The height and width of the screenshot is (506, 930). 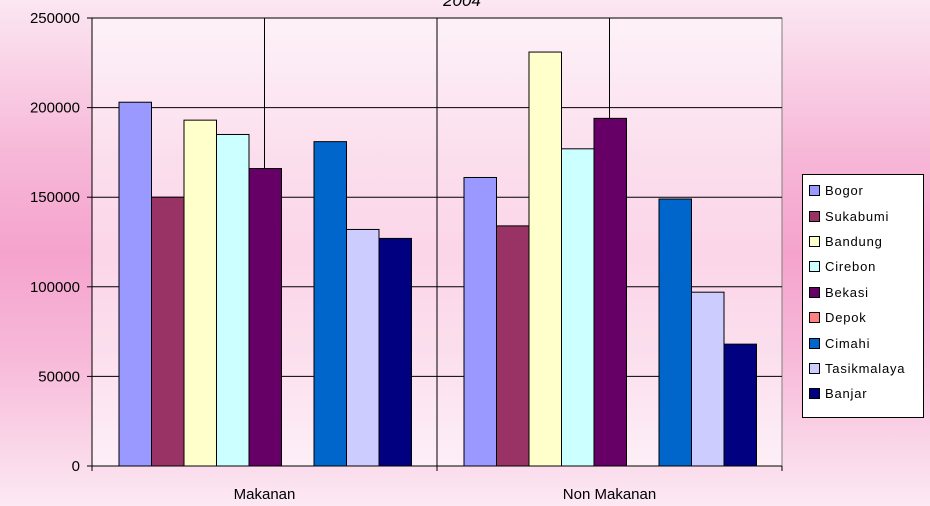 What do you see at coordinates (675, 332) in the screenshot?
I see `bar-cimahi-non-makanan` at bounding box center [675, 332].